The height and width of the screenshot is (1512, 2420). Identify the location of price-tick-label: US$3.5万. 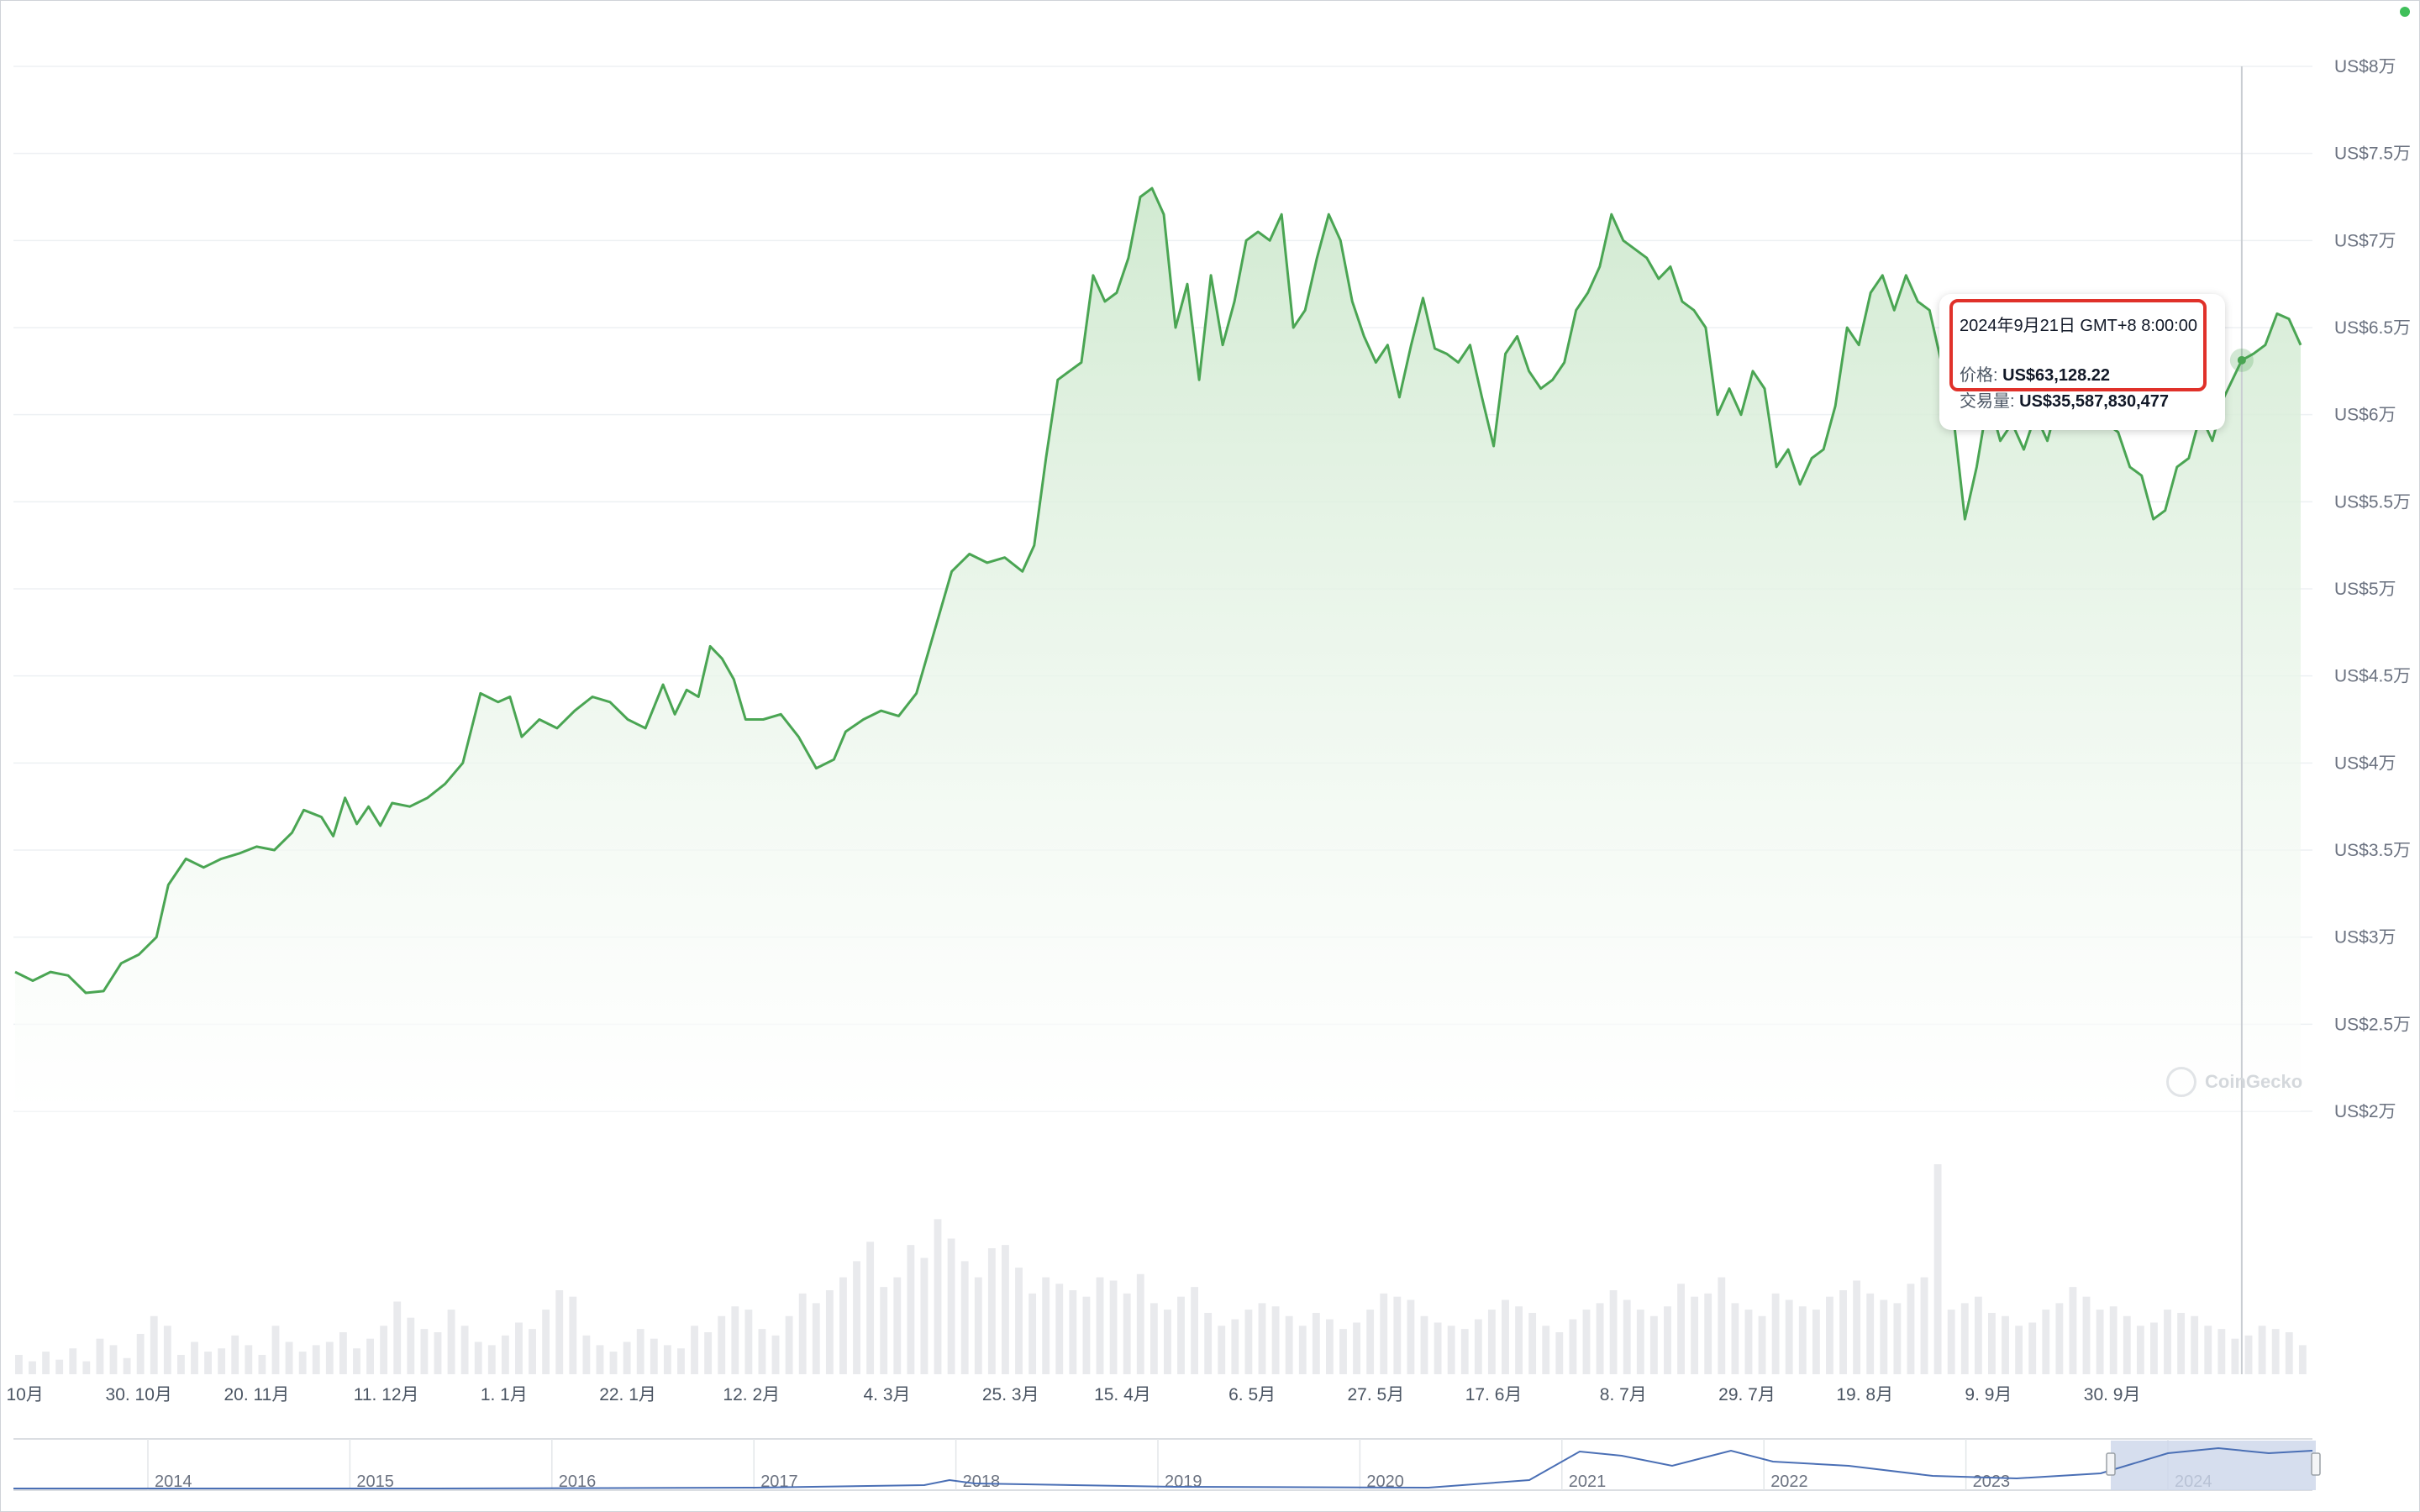
(2372, 850).